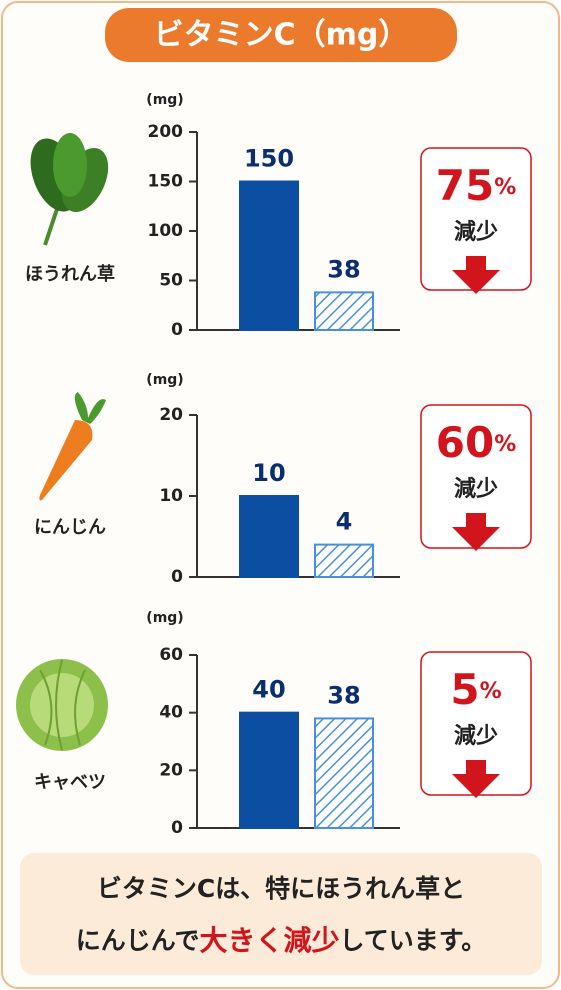 This screenshot has width=561, height=990. Describe the element at coordinates (62, 705) in the screenshot. I see `cabbage-illustration` at that location.